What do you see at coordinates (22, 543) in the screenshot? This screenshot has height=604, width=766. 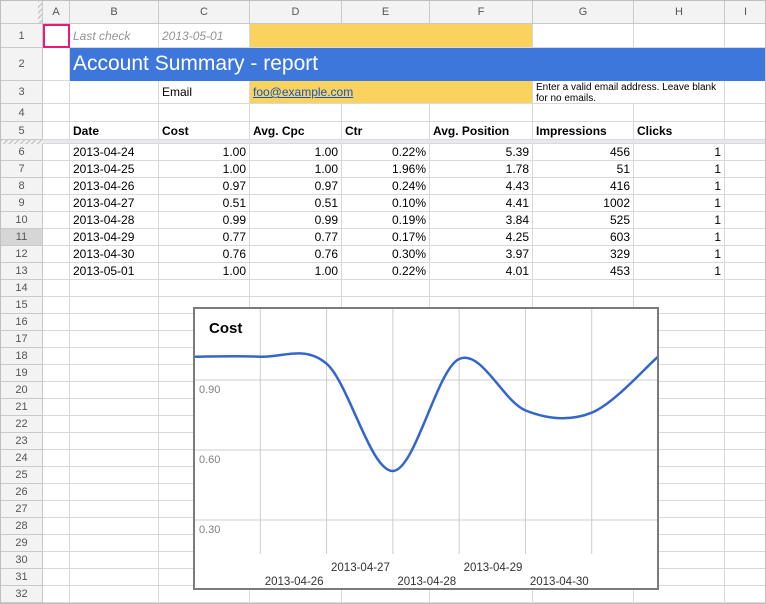 I see `row-header-29: 29` at bounding box center [22, 543].